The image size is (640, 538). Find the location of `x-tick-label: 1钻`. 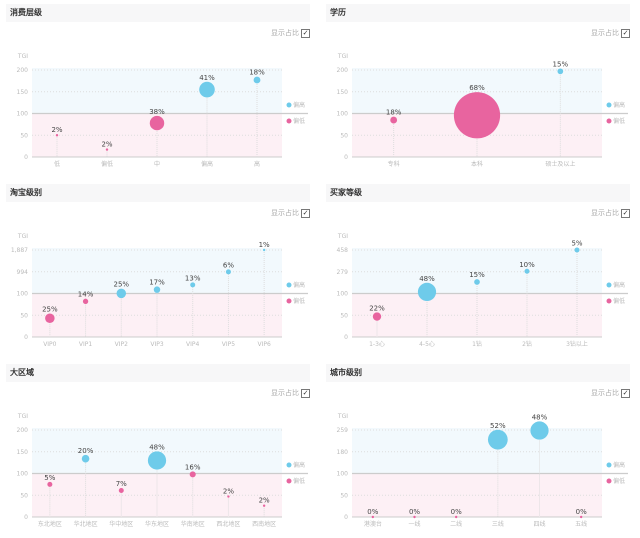

x-tick-label: 1钻 is located at coordinates (477, 344).